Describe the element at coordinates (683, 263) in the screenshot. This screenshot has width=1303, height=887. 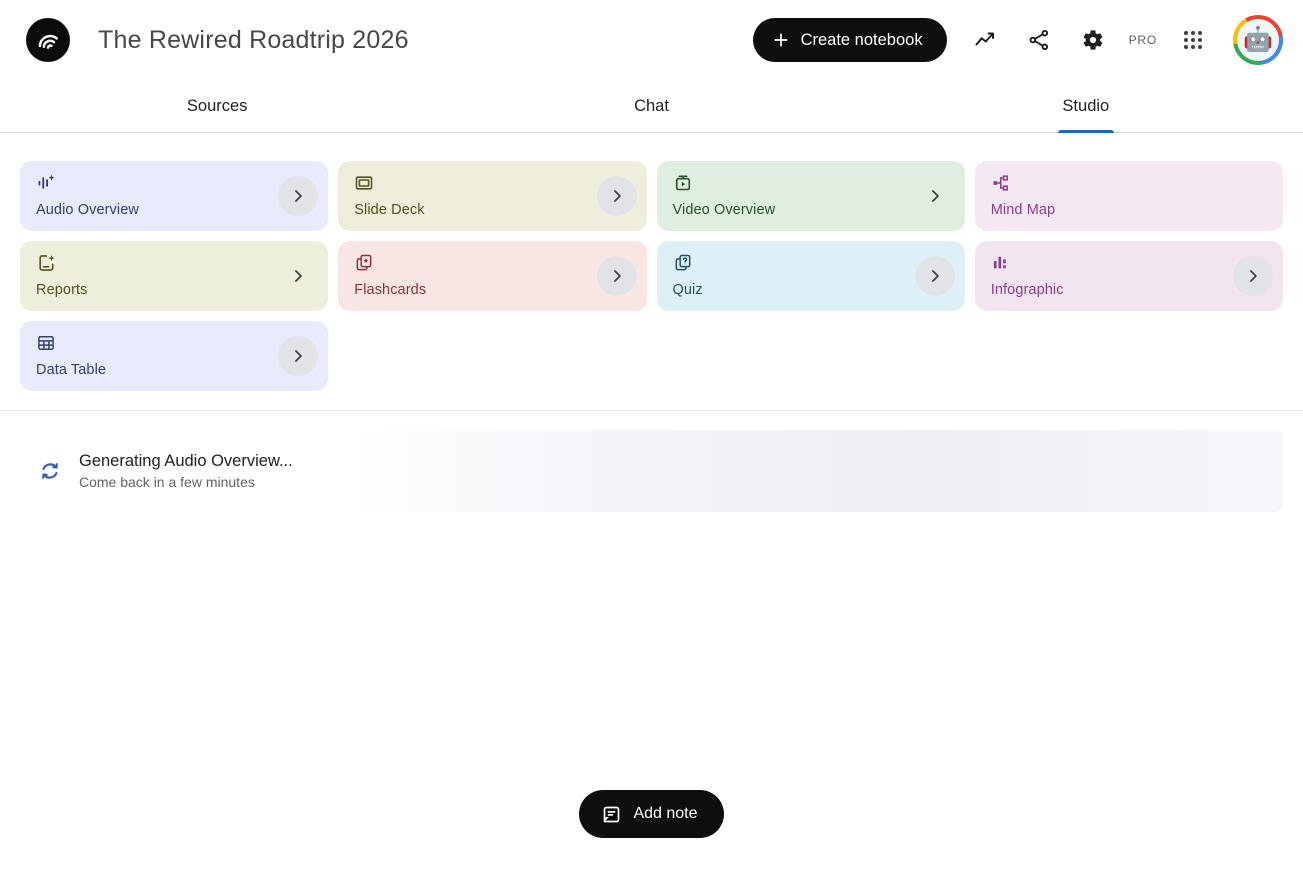
I see `quiz-cards-icon` at that location.